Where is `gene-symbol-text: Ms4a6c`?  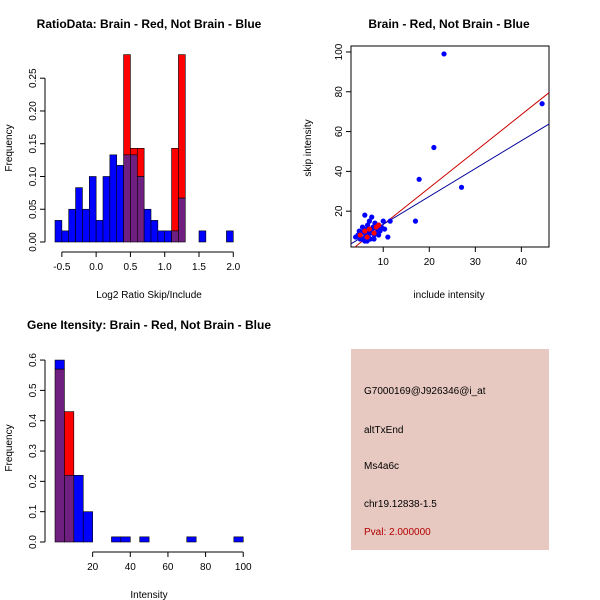 gene-symbol-text: Ms4a6c is located at coordinates (382, 466).